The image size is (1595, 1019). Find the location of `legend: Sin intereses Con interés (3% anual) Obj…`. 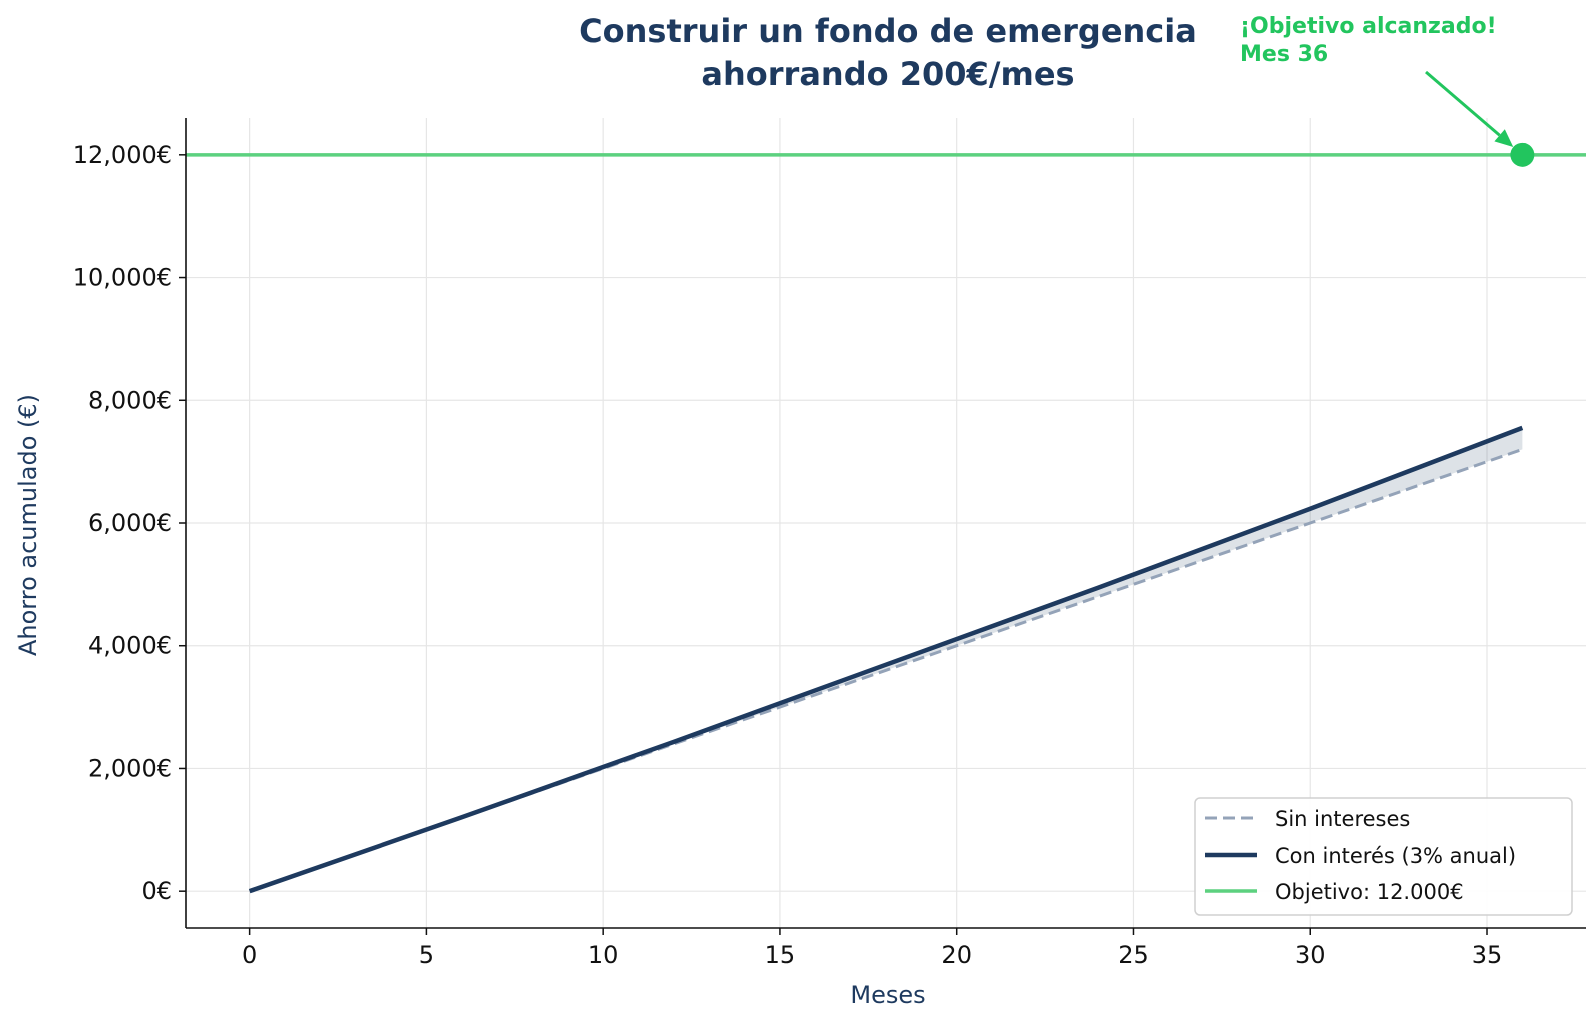

legend: Sin intereses Con interés (3% anual) Obj… is located at coordinates (1383, 856).